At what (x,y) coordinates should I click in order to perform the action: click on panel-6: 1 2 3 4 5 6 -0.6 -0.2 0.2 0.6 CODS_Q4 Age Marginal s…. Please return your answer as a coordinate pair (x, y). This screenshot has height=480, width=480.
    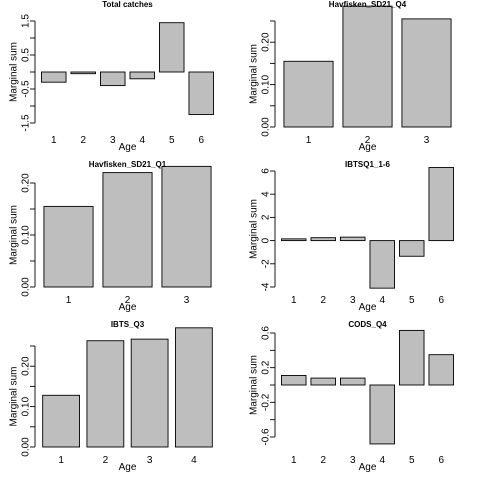
    Looking at the image, I should click on (351, 396).